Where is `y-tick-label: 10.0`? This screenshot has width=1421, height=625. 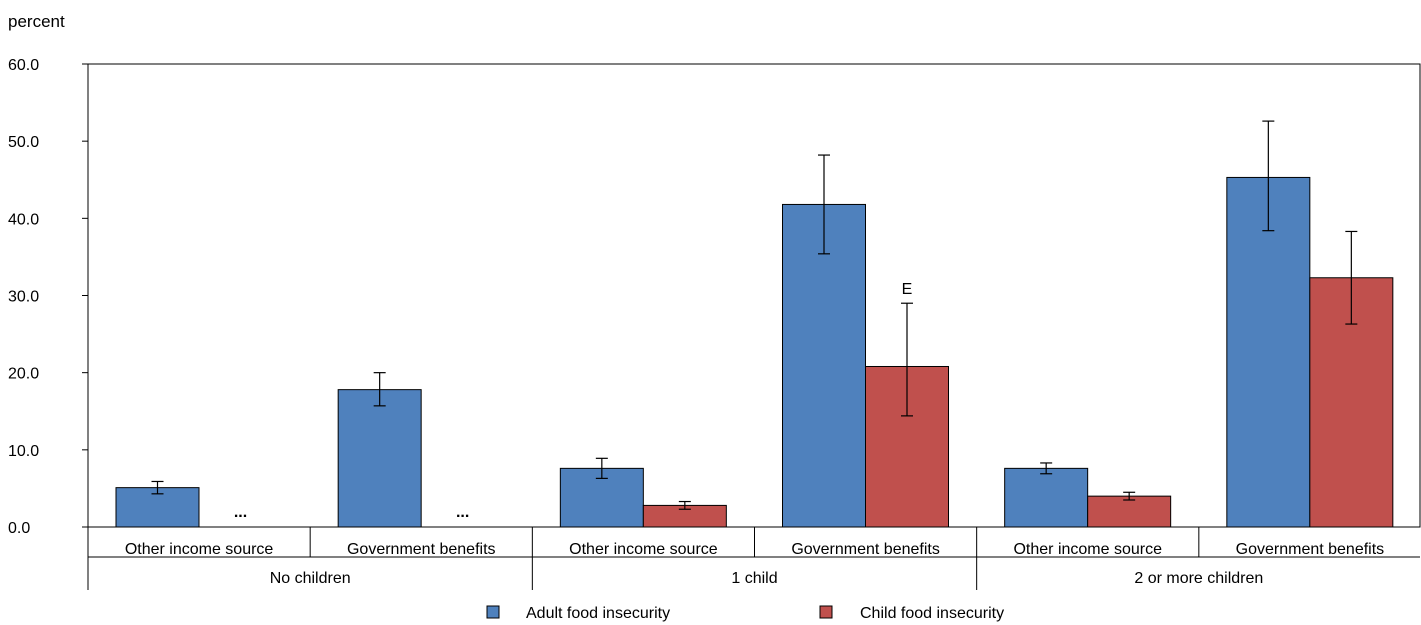
y-tick-label: 10.0 is located at coordinates (23, 451).